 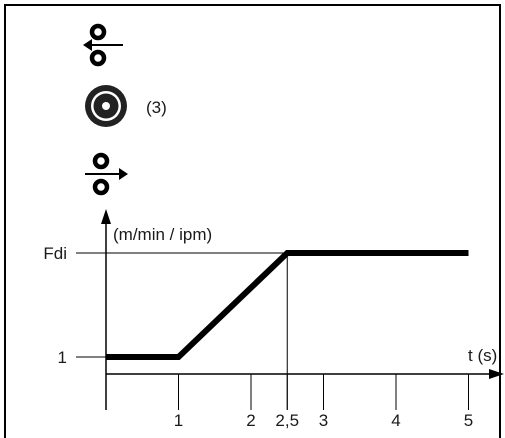 I want to click on y-level-label: 1, so click(x=62, y=357).